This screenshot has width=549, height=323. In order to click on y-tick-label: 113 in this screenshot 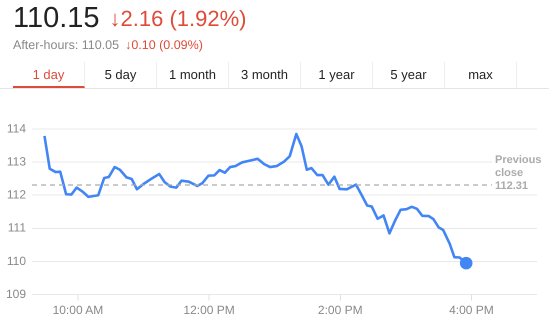, I will do `click(16, 161)`.